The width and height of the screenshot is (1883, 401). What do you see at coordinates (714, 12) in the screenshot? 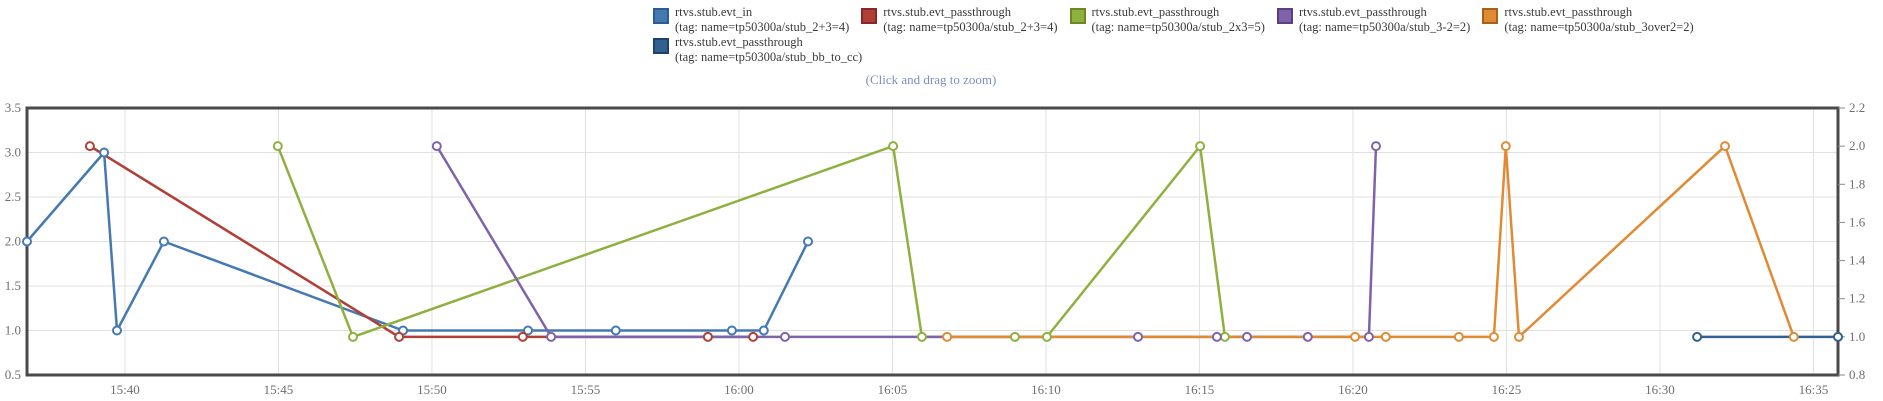
I see `series-name: rtvs.stub.evt_in` at bounding box center [714, 12].